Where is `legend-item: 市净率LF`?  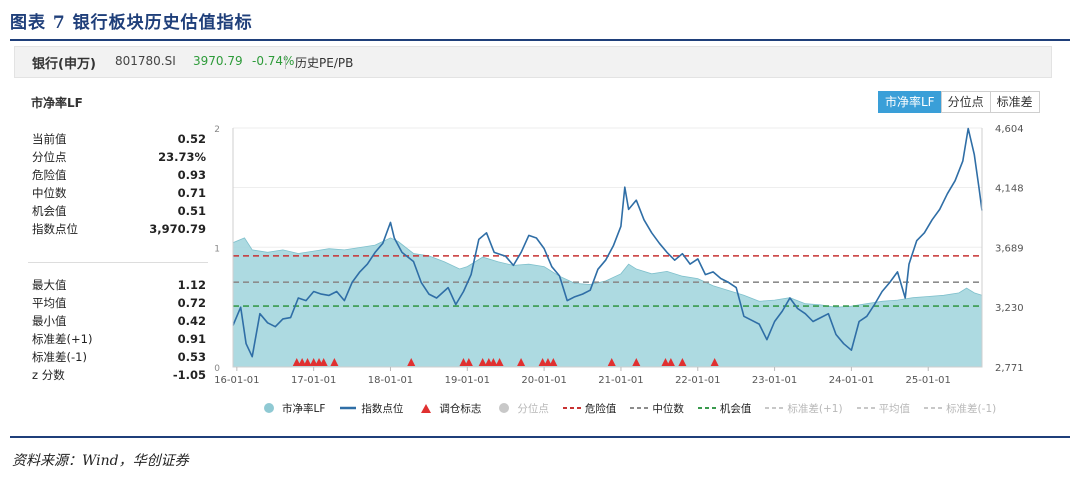
legend-item: 市净率LF is located at coordinates (292, 408).